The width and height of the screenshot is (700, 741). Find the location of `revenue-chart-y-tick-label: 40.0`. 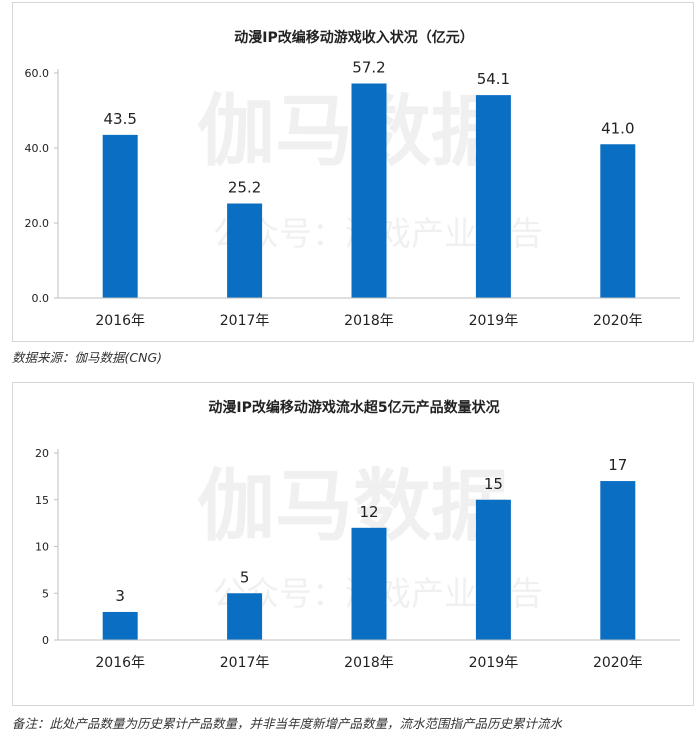

revenue-chart-y-tick-label: 40.0 is located at coordinates (37, 148).